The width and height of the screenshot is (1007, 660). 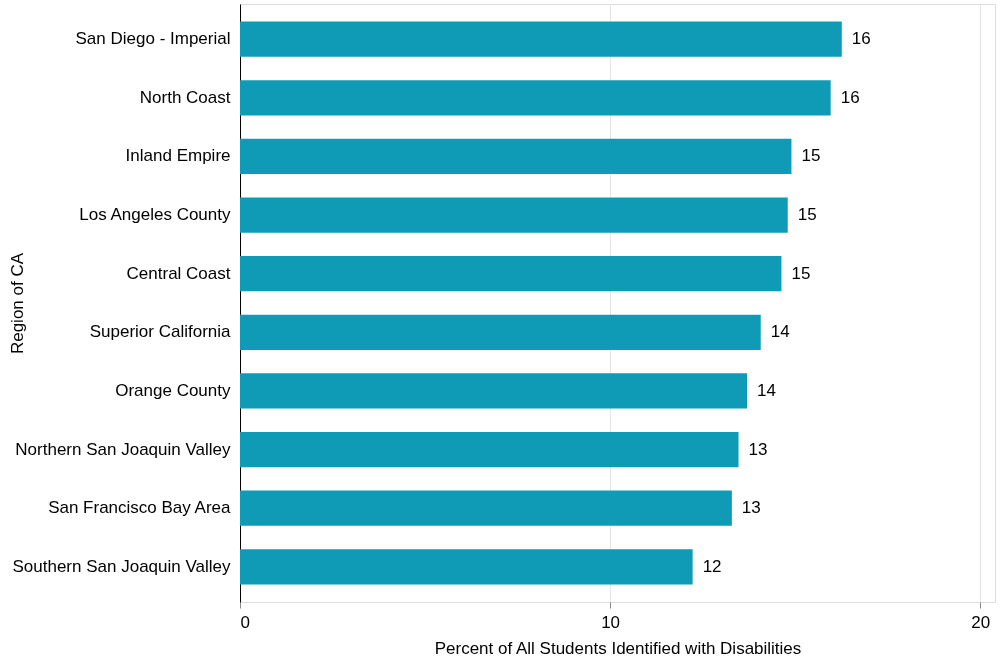 What do you see at coordinates (121, 566) in the screenshot?
I see `y-tick-label: Southern San Joaquin Valley` at bounding box center [121, 566].